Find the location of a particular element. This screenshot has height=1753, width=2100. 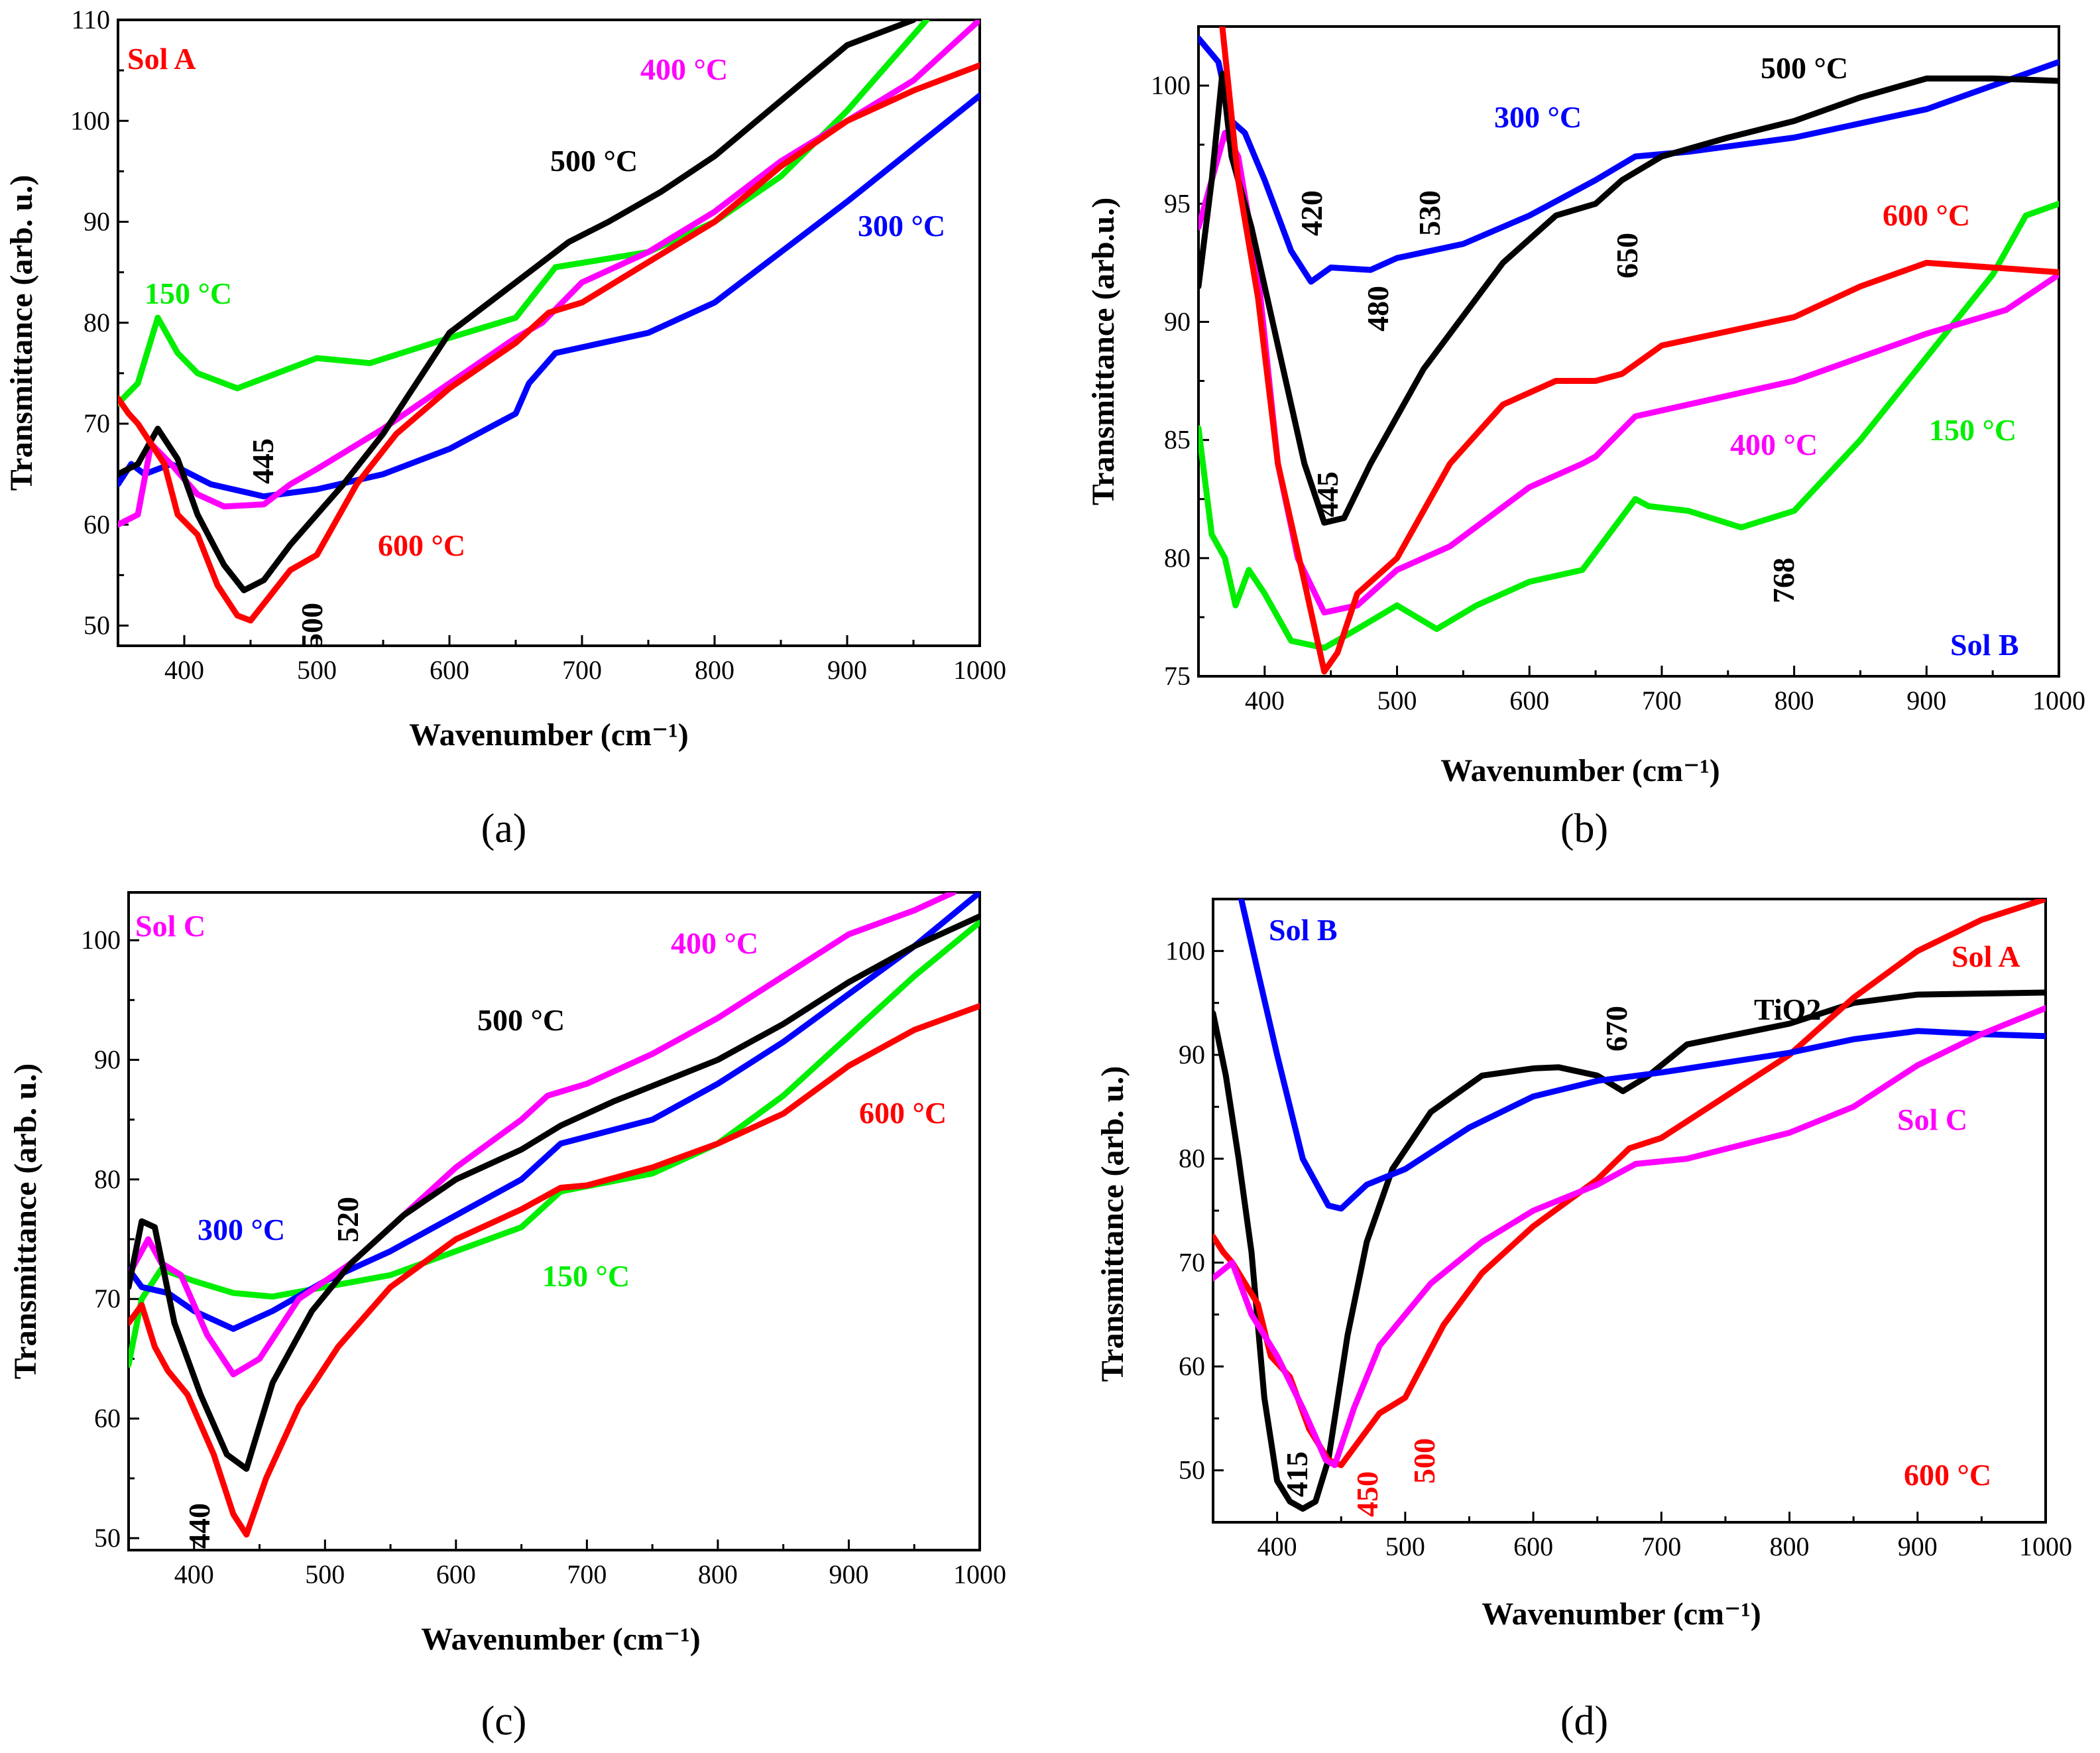

annotation-530: 530 is located at coordinates (1430, 213).